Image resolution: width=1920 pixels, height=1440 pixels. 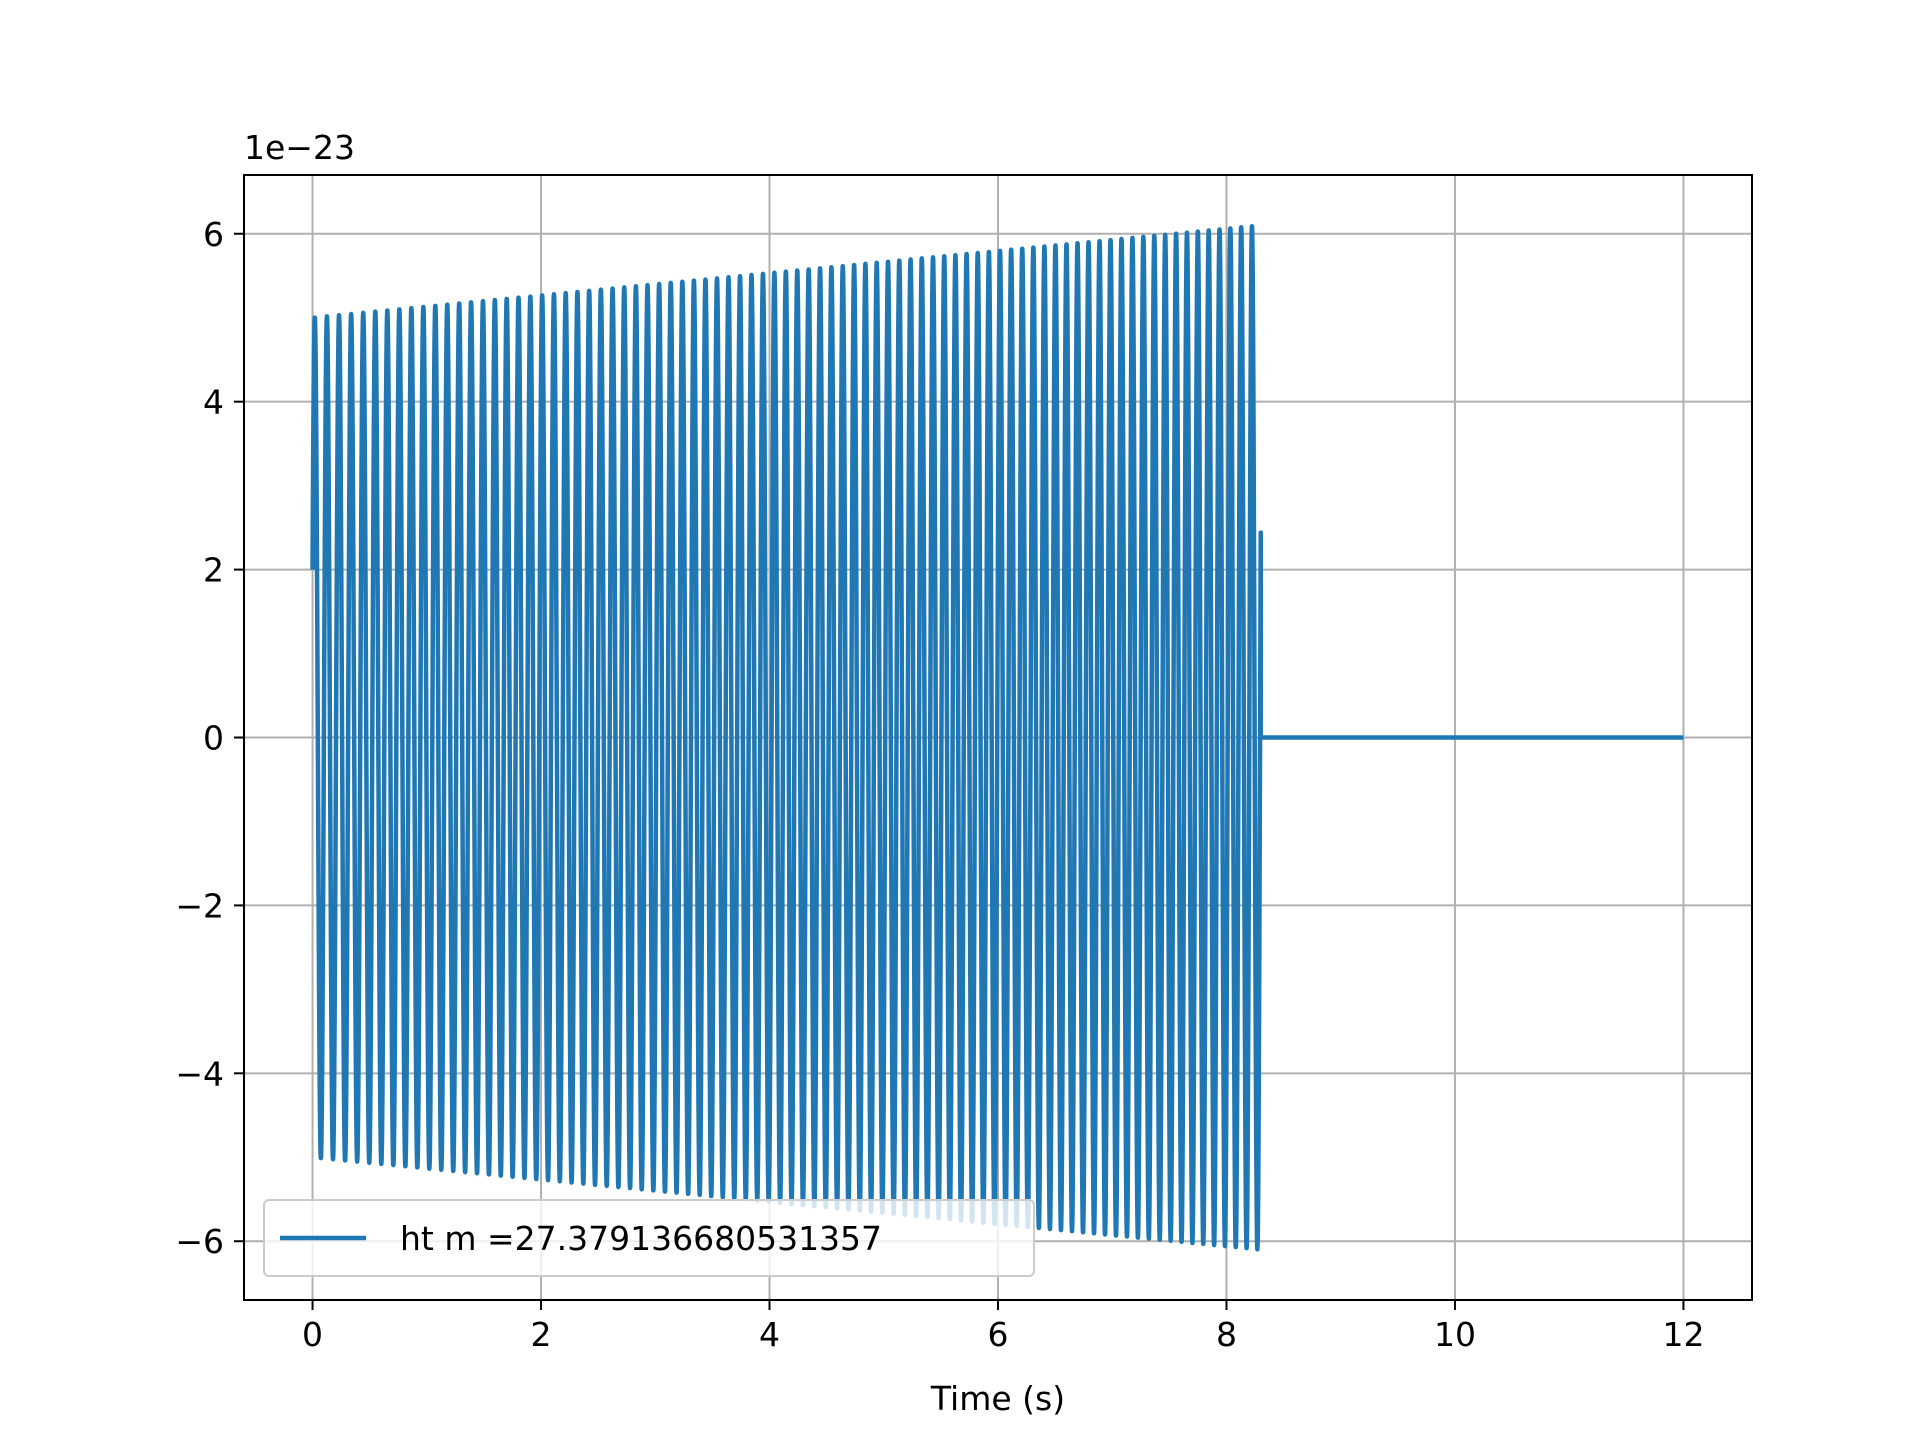 I want to click on x-tick-label: 10, so click(x=1455, y=1334).